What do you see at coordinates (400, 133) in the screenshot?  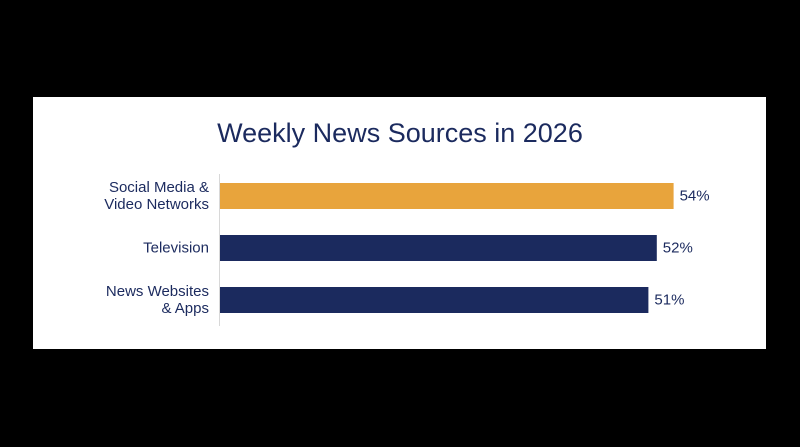 I see `chart-title: Weekly News Sources in 2026` at bounding box center [400, 133].